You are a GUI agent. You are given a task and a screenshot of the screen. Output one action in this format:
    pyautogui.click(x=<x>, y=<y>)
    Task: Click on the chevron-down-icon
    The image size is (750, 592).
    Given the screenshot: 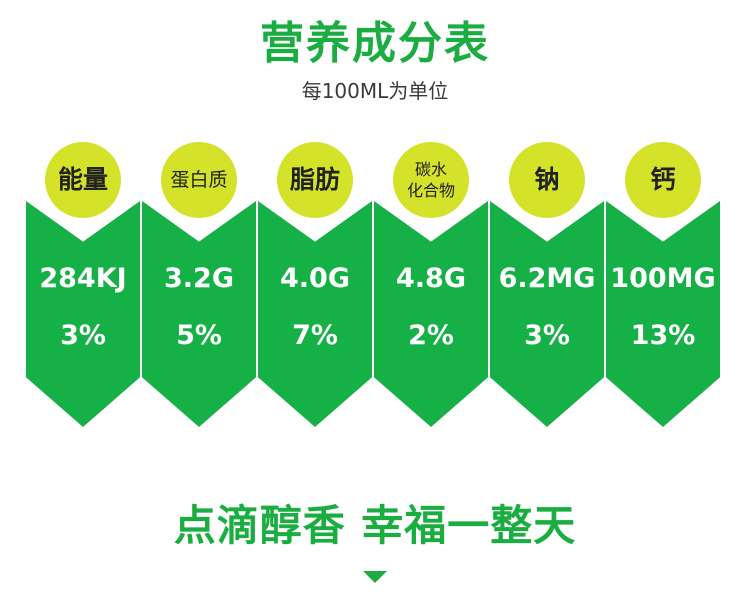 What is the action you would take?
    pyautogui.click(x=375, y=577)
    